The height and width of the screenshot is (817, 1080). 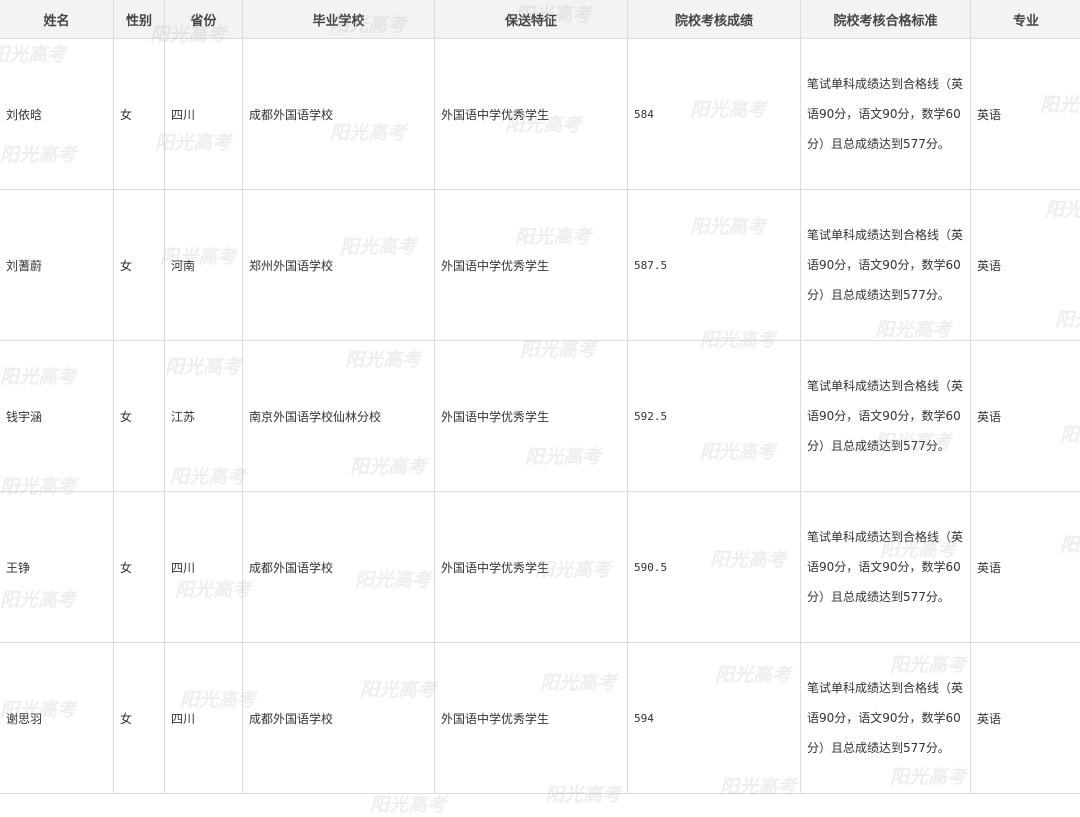 What do you see at coordinates (57, 416) in the screenshot?
I see `cell-name: 钱宇涵` at bounding box center [57, 416].